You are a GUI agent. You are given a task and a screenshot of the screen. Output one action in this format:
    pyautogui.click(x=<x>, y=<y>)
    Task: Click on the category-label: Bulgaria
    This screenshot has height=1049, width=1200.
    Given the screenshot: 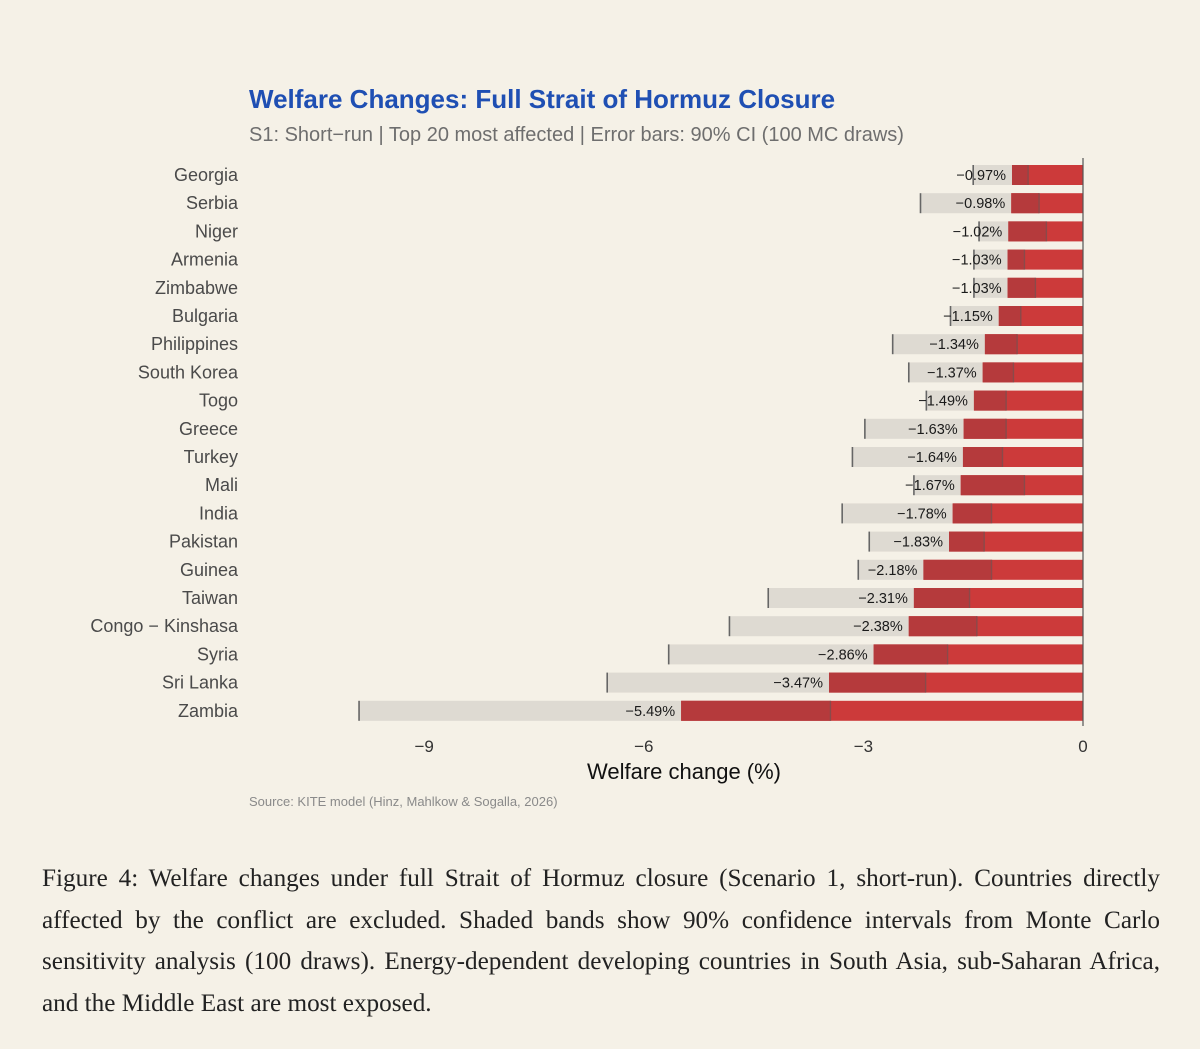 What is the action you would take?
    pyautogui.click(x=205, y=316)
    